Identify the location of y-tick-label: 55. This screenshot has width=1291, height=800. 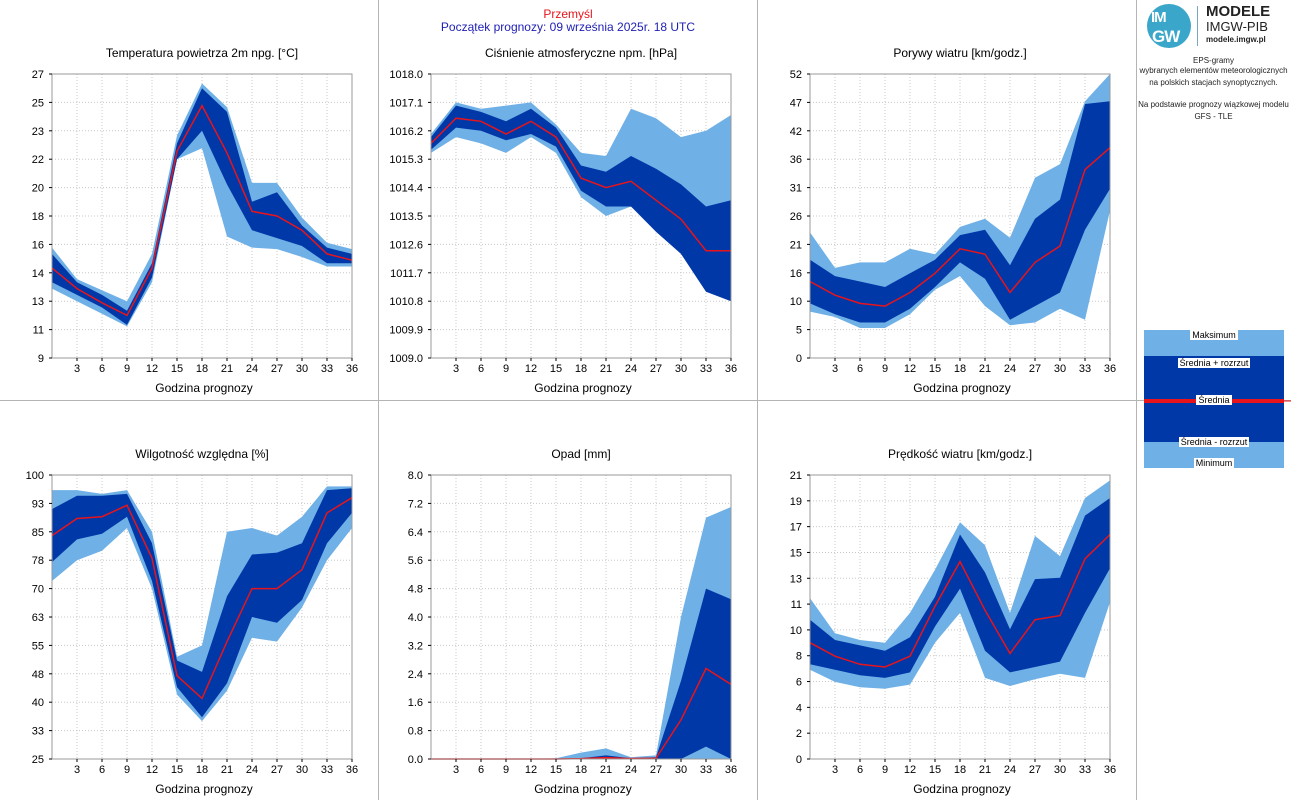
(38, 646).